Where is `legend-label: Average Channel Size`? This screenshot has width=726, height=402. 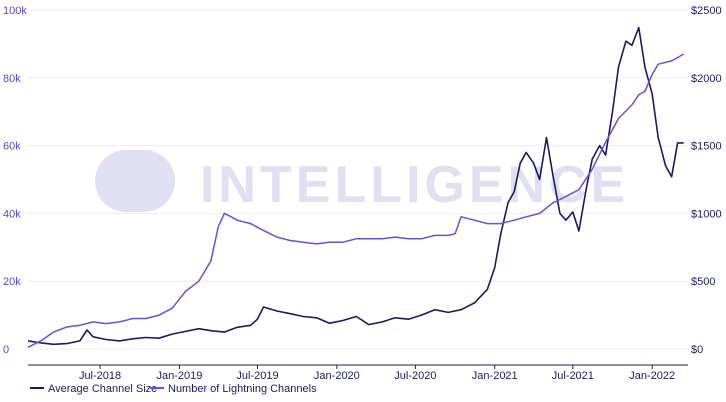
legend-label: Average Channel Size is located at coordinates (102, 389).